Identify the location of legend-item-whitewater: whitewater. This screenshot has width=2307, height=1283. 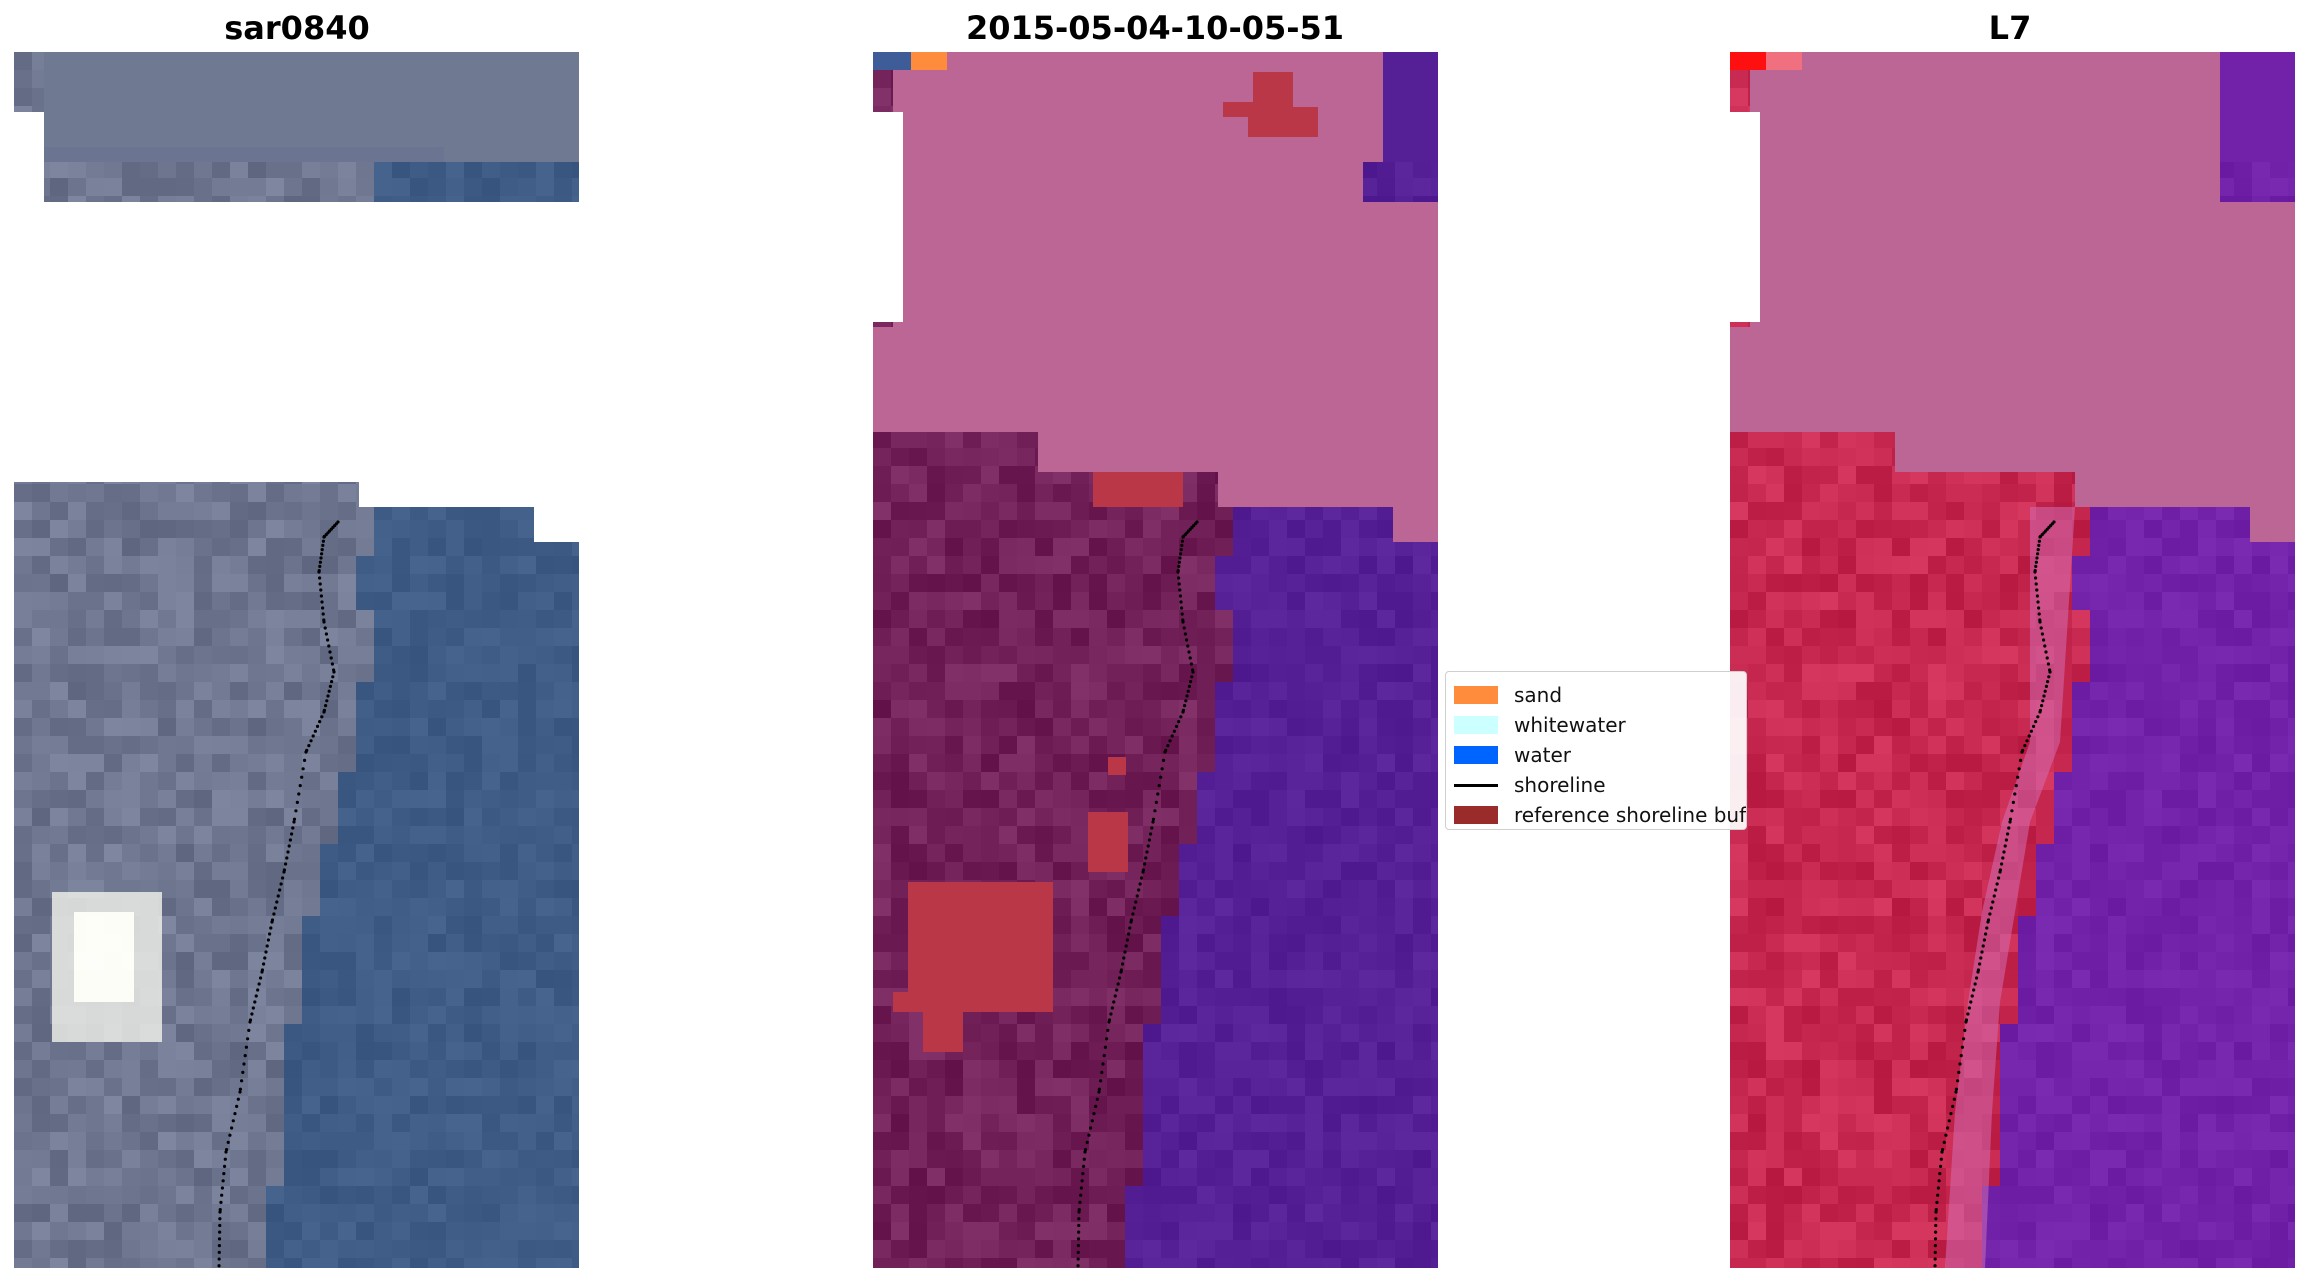
(1540, 725).